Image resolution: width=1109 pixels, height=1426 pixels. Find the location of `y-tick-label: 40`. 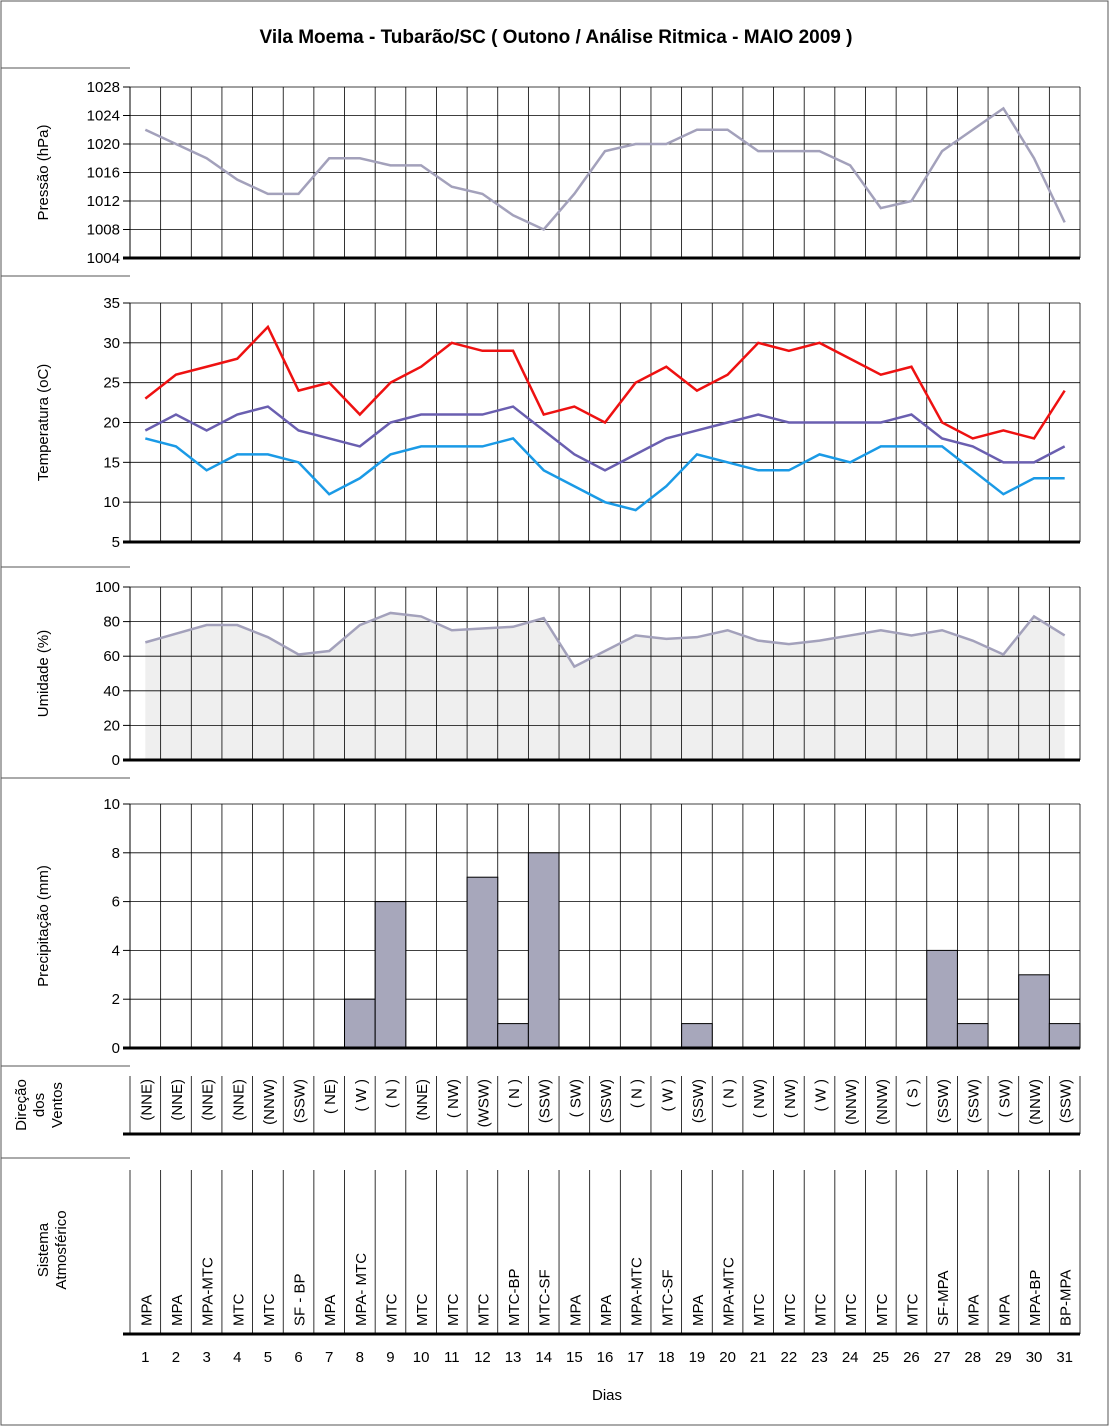

y-tick-label: 40 is located at coordinates (111, 691).